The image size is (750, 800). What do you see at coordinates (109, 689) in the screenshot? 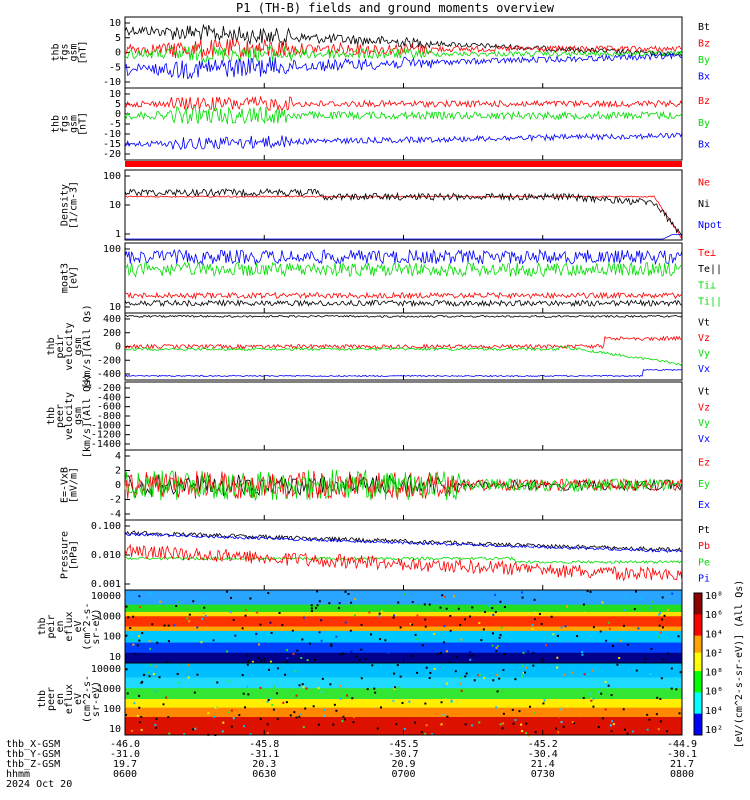
I see `ytick-label: 1000` at bounding box center [109, 689].